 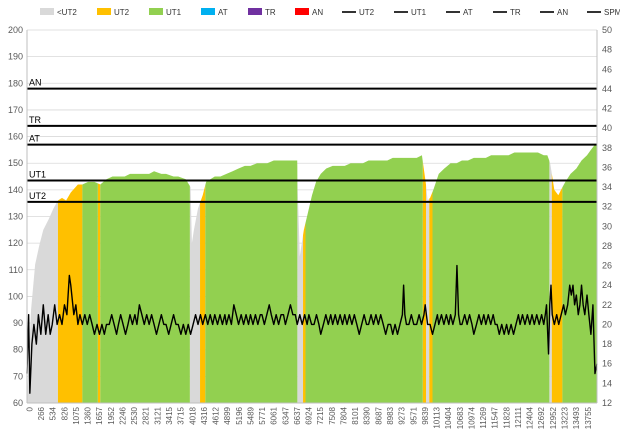 What do you see at coordinates (204, 415) in the screenshot?
I see `x-tick-label: 4316` at bounding box center [204, 415].